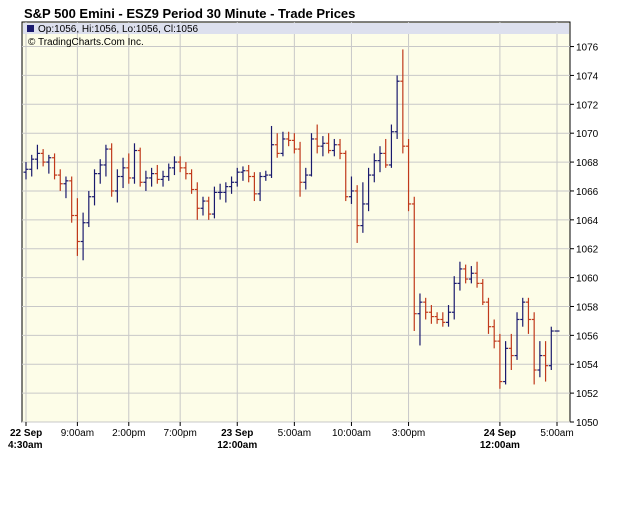 The height and width of the screenshot is (512, 640). What do you see at coordinates (25, 445) in the screenshot?
I see `x-tick-sublabel: 4:30am` at bounding box center [25, 445].